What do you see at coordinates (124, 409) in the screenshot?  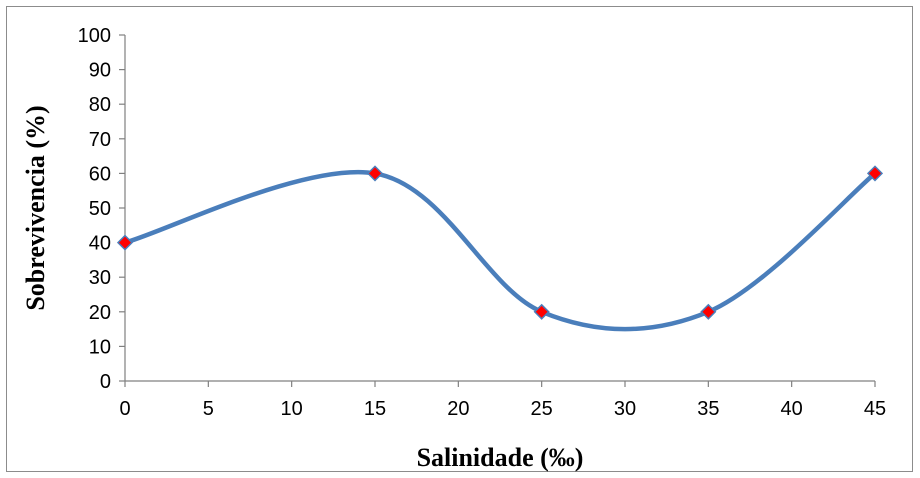 I see `x-tick-label: 0` at bounding box center [124, 409].